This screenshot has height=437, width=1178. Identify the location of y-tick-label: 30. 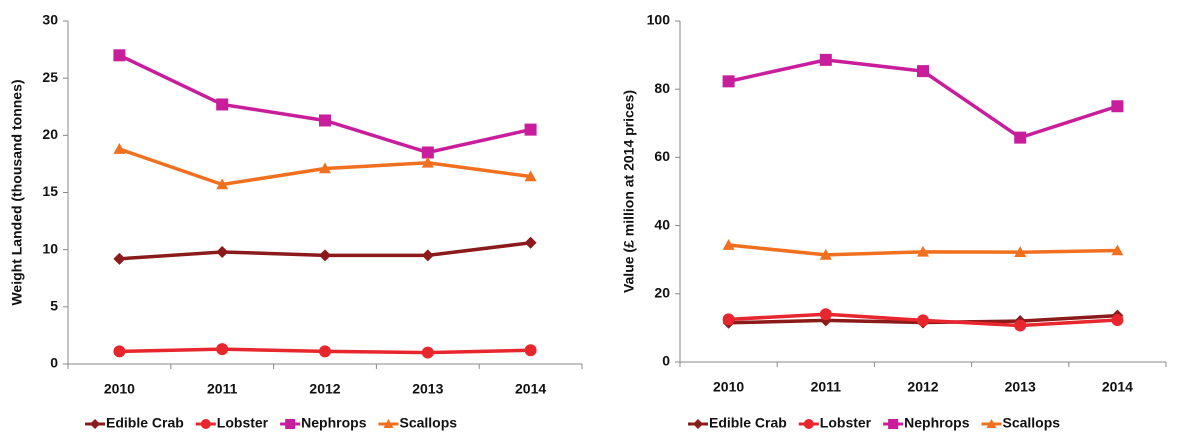
(50, 20).